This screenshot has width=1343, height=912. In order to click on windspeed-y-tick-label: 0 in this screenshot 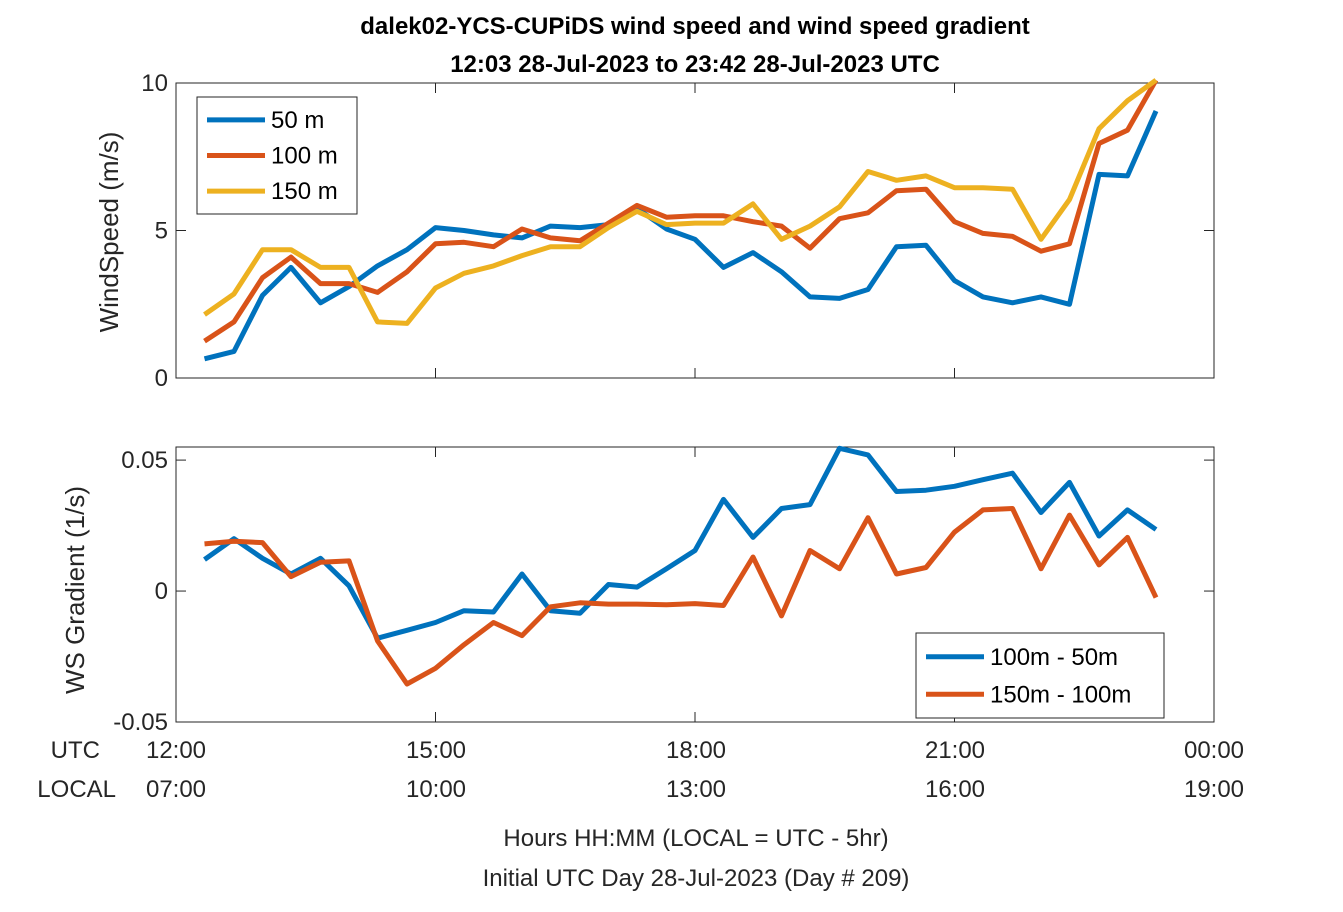, I will do `click(161, 378)`.